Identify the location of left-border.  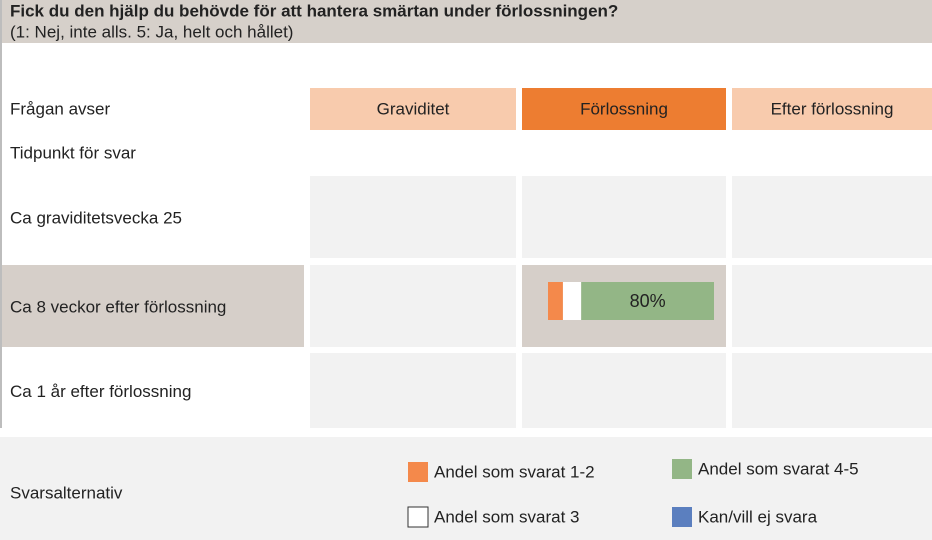
(1, 214).